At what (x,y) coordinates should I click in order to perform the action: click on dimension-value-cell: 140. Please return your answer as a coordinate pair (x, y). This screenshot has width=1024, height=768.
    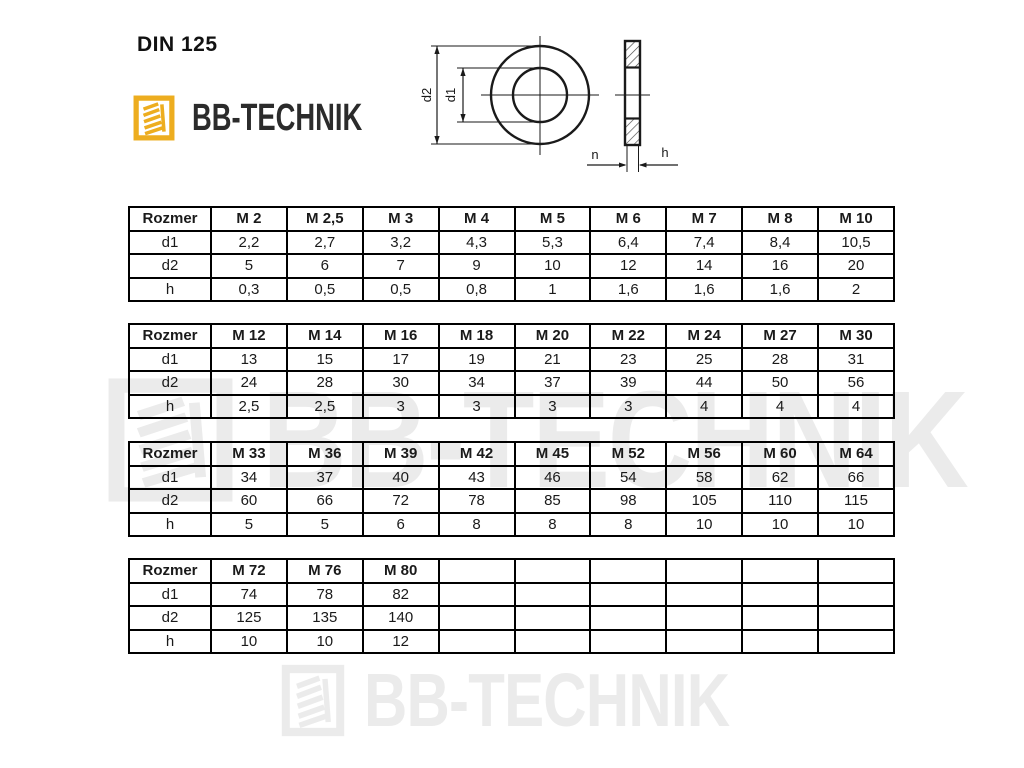
    Looking at the image, I should click on (400, 618).